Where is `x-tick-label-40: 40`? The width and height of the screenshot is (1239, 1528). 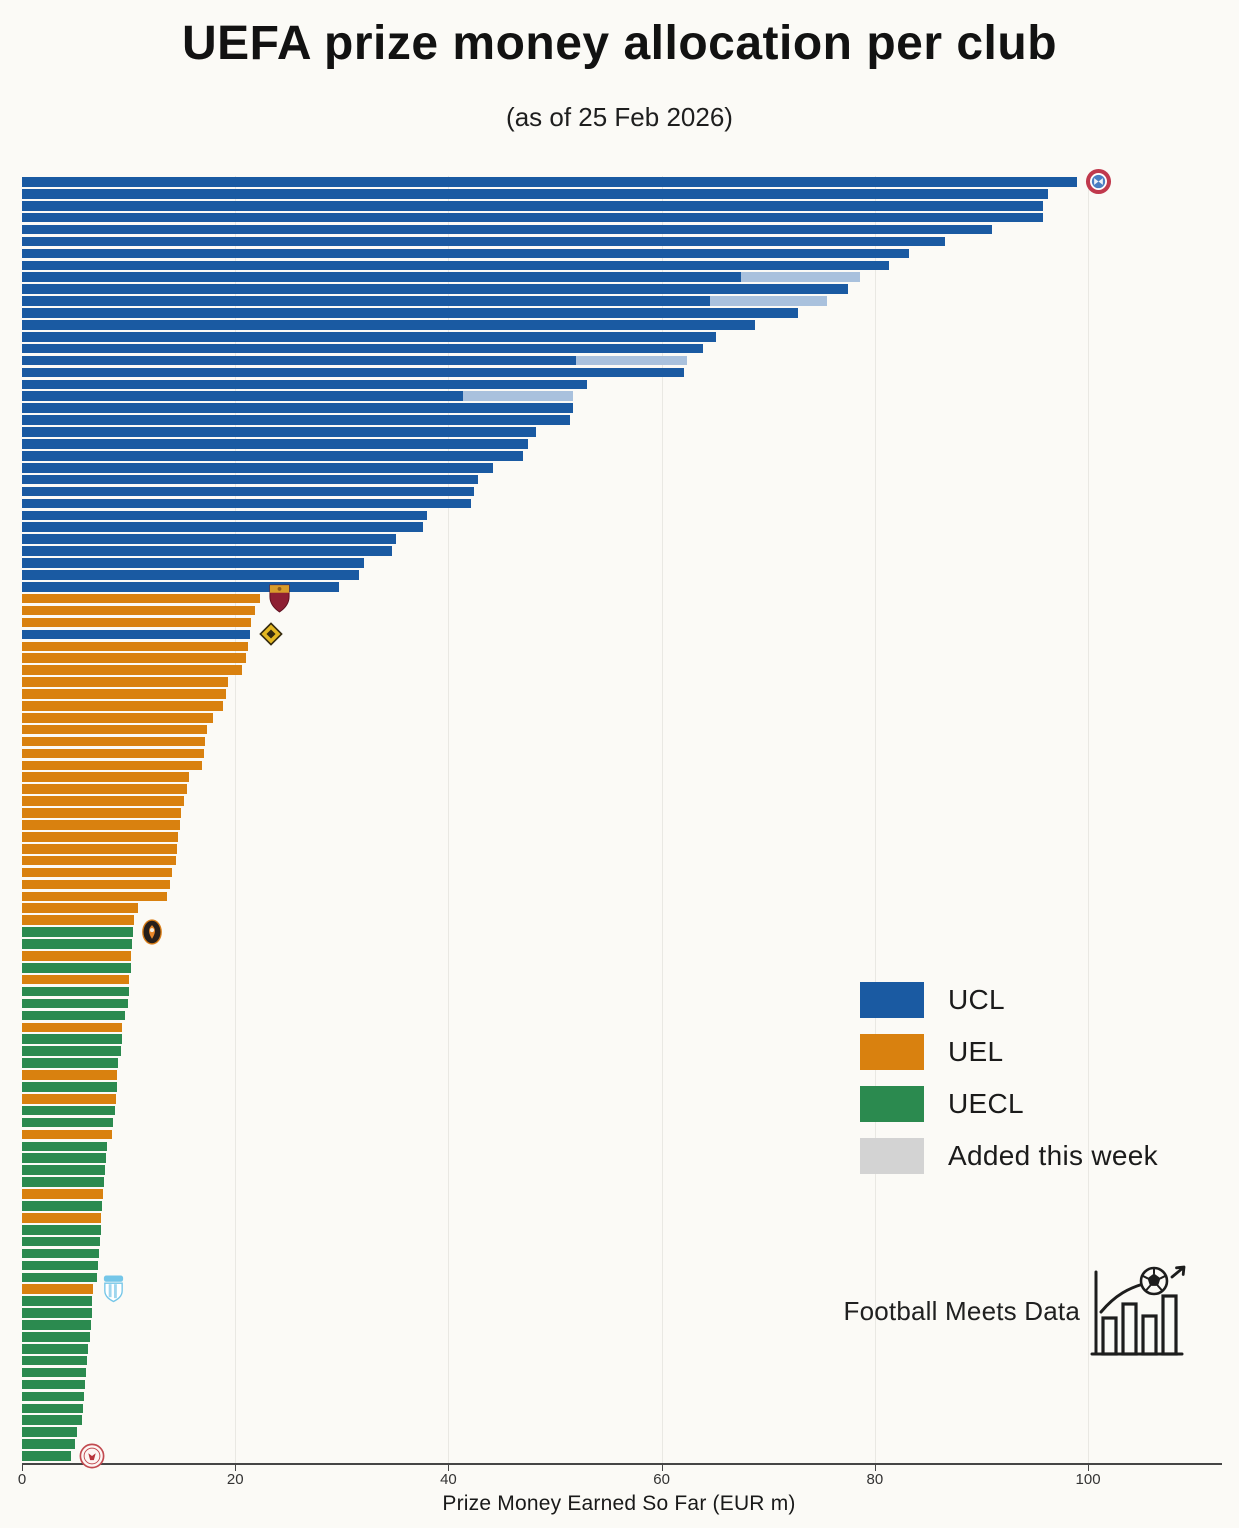
x-tick-label-40: 40 is located at coordinates (448, 1479).